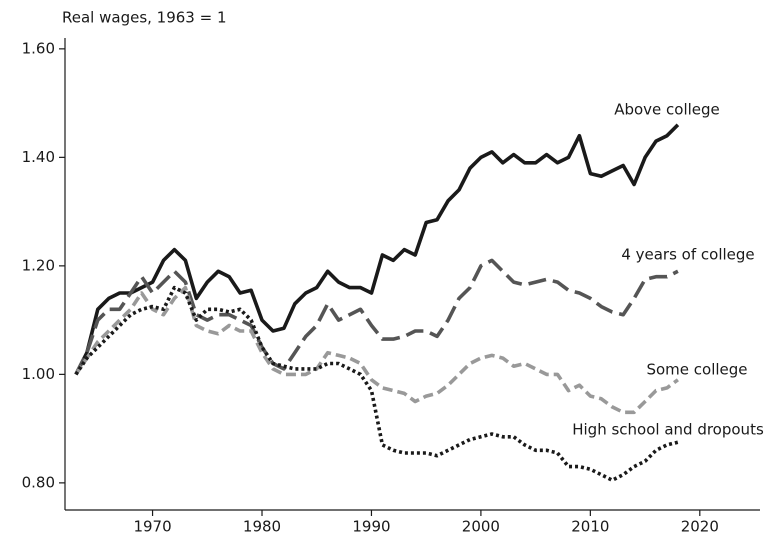 The height and width of the screenshot is (533, 774). Describe the element at coordinates (262, 525) in the screenshot. I see `x-tick-label: 1980` at that location.